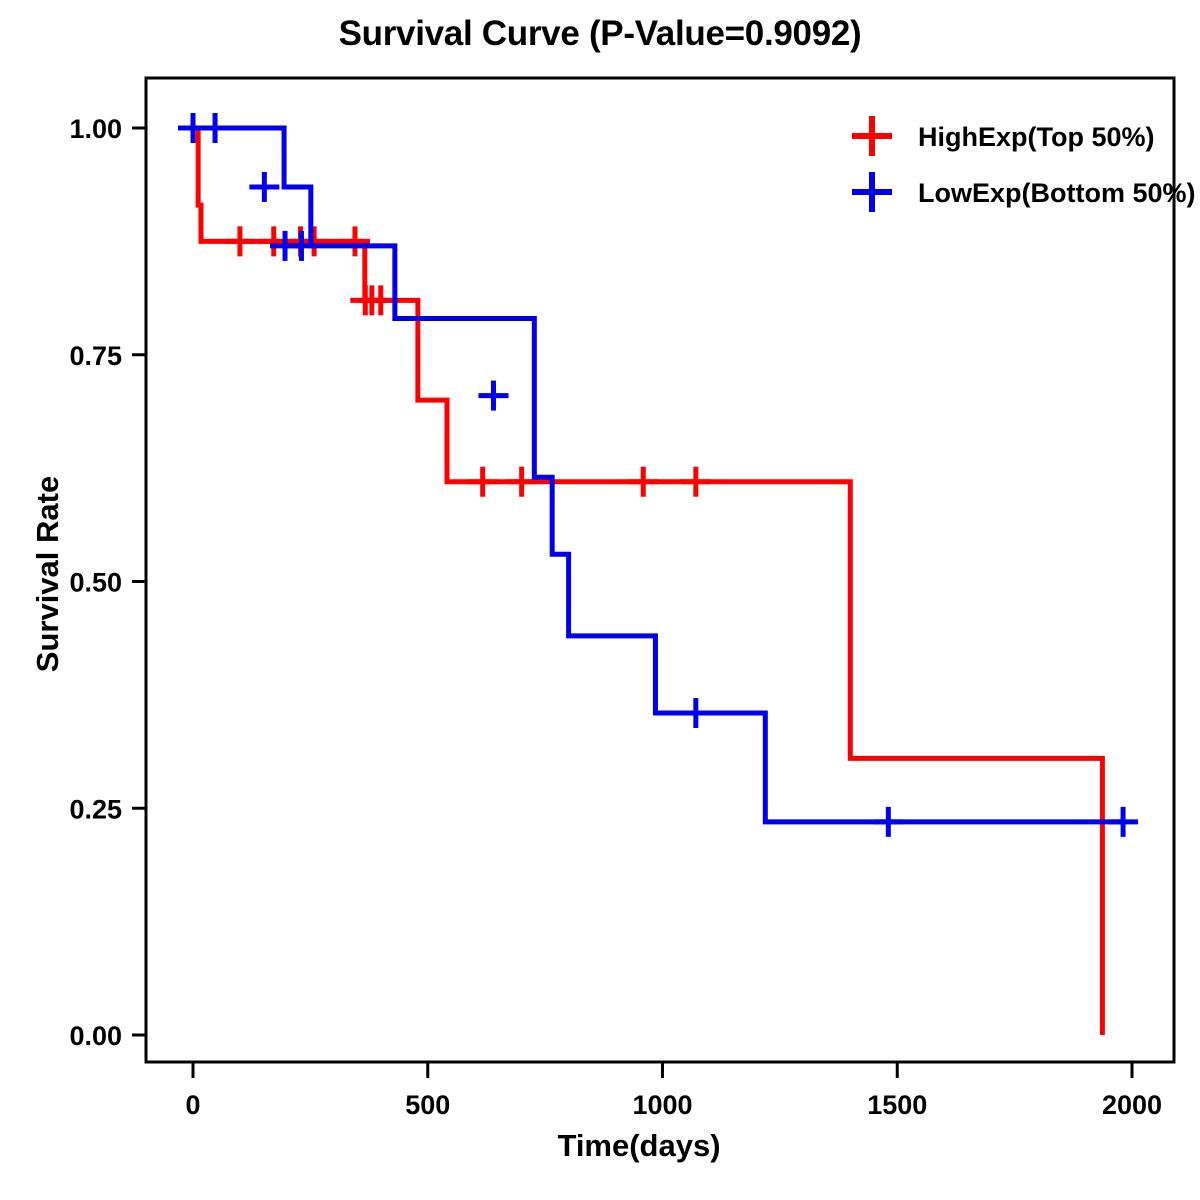 This screenshot has width=1200, height=1200. Describe the element at coordinates (1024, 164) in the screenshot. I see `chart-legend: HighExp(Top 50%) LowExp(Bottom 50%)` at that location.